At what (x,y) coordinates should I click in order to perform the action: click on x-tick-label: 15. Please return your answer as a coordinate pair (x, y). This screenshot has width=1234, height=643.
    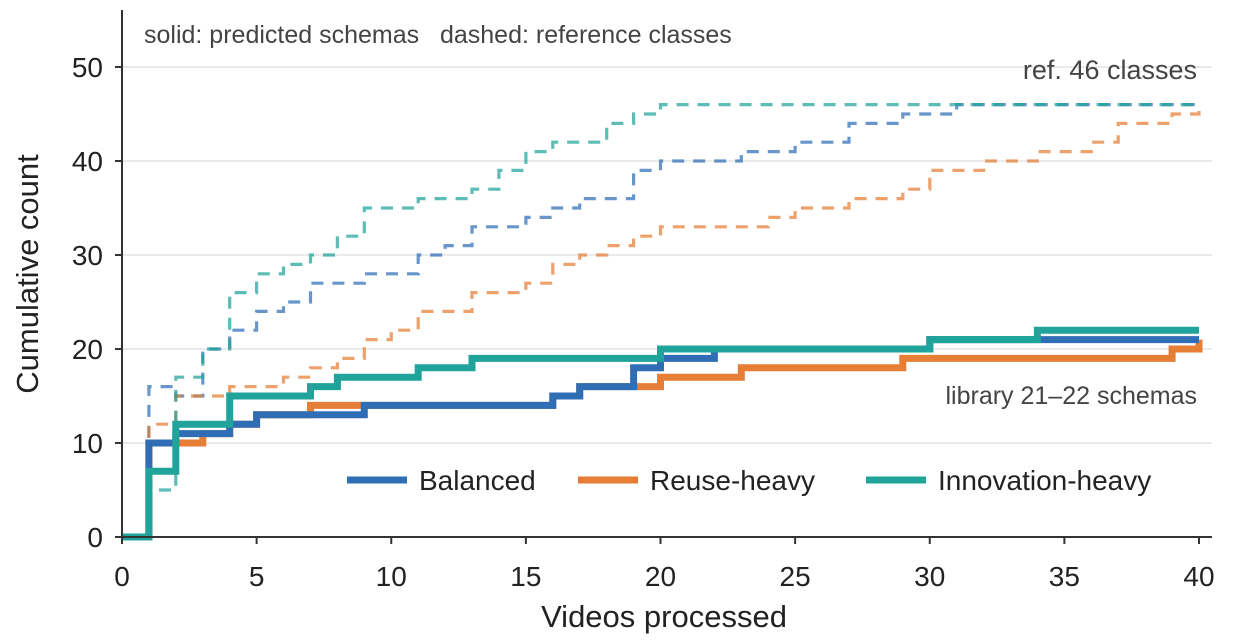
    Looking at the image, I should click on (525, 576).